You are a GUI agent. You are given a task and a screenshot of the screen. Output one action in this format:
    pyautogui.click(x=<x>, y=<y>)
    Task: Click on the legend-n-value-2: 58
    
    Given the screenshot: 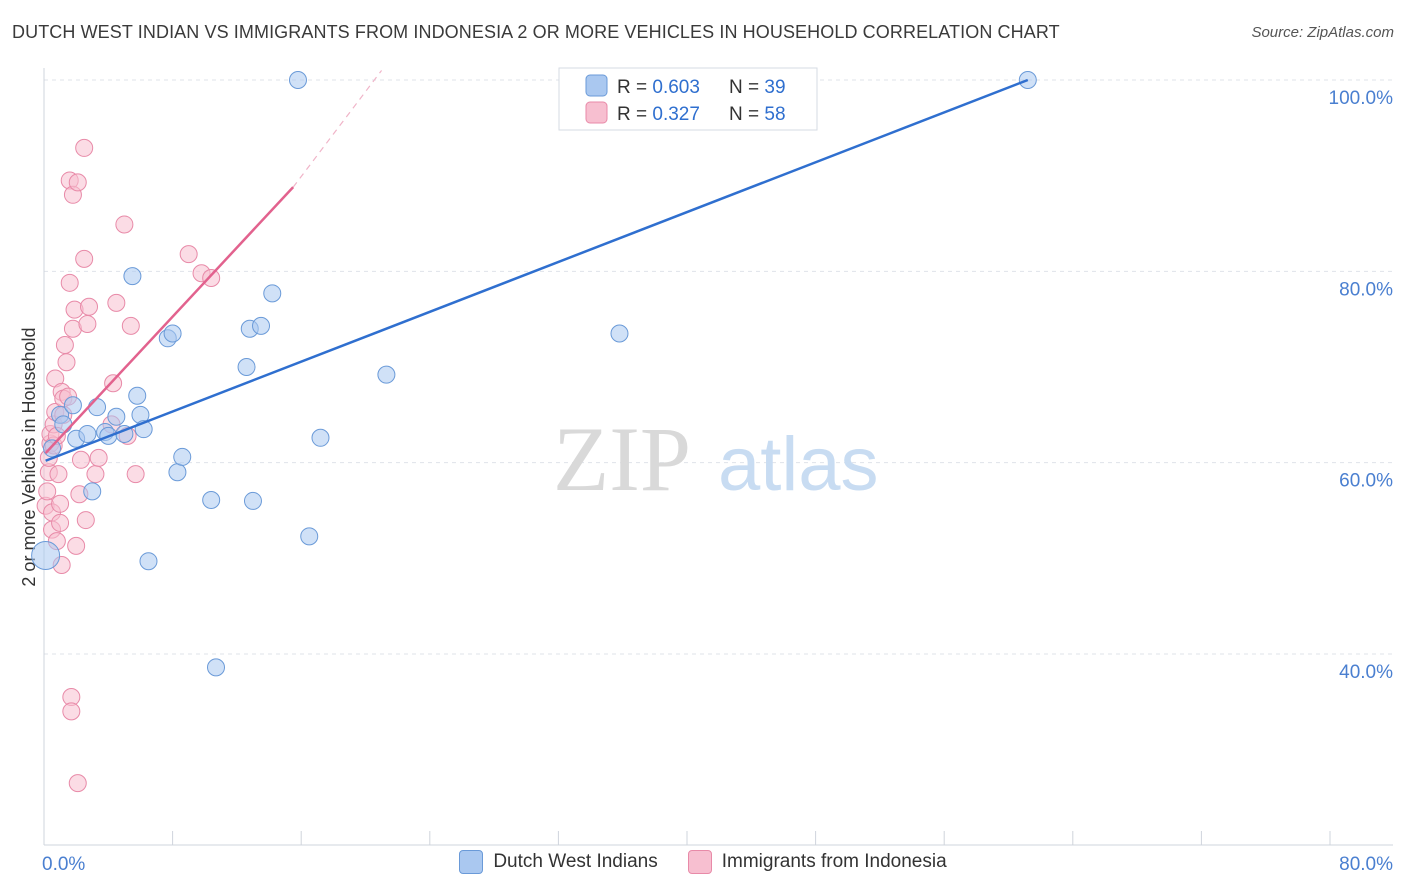 What is the action you would take?
    pyautogui.click(x=774, y=114)
    